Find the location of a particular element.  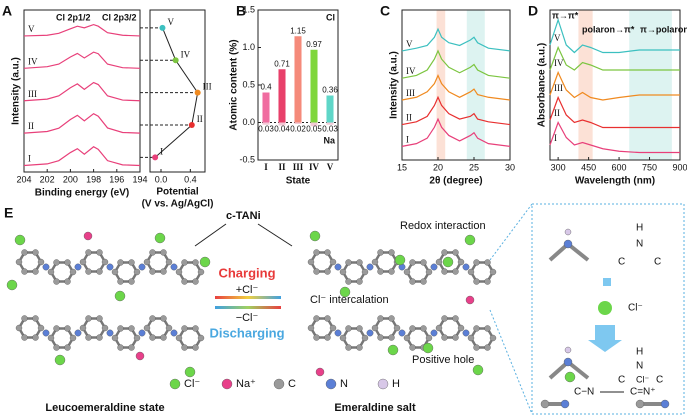

annotation: π→polaron is located at coordinates (663, 29).